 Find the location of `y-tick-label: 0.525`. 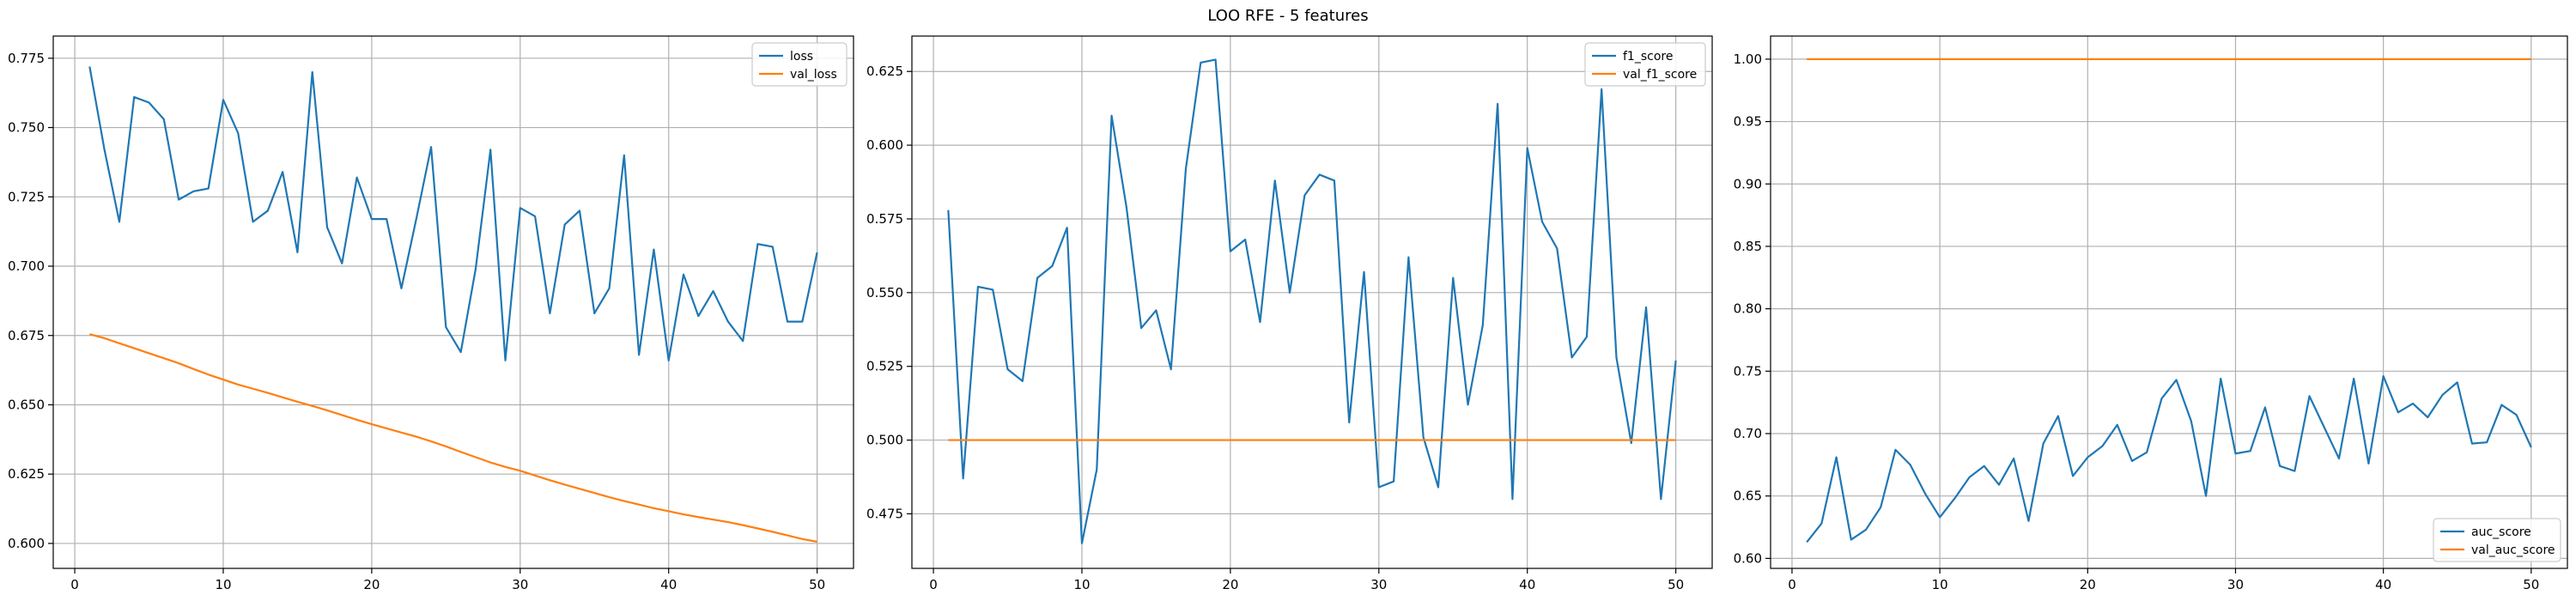

y-tick-label: 0.525 is located at coordinates (885, 366).